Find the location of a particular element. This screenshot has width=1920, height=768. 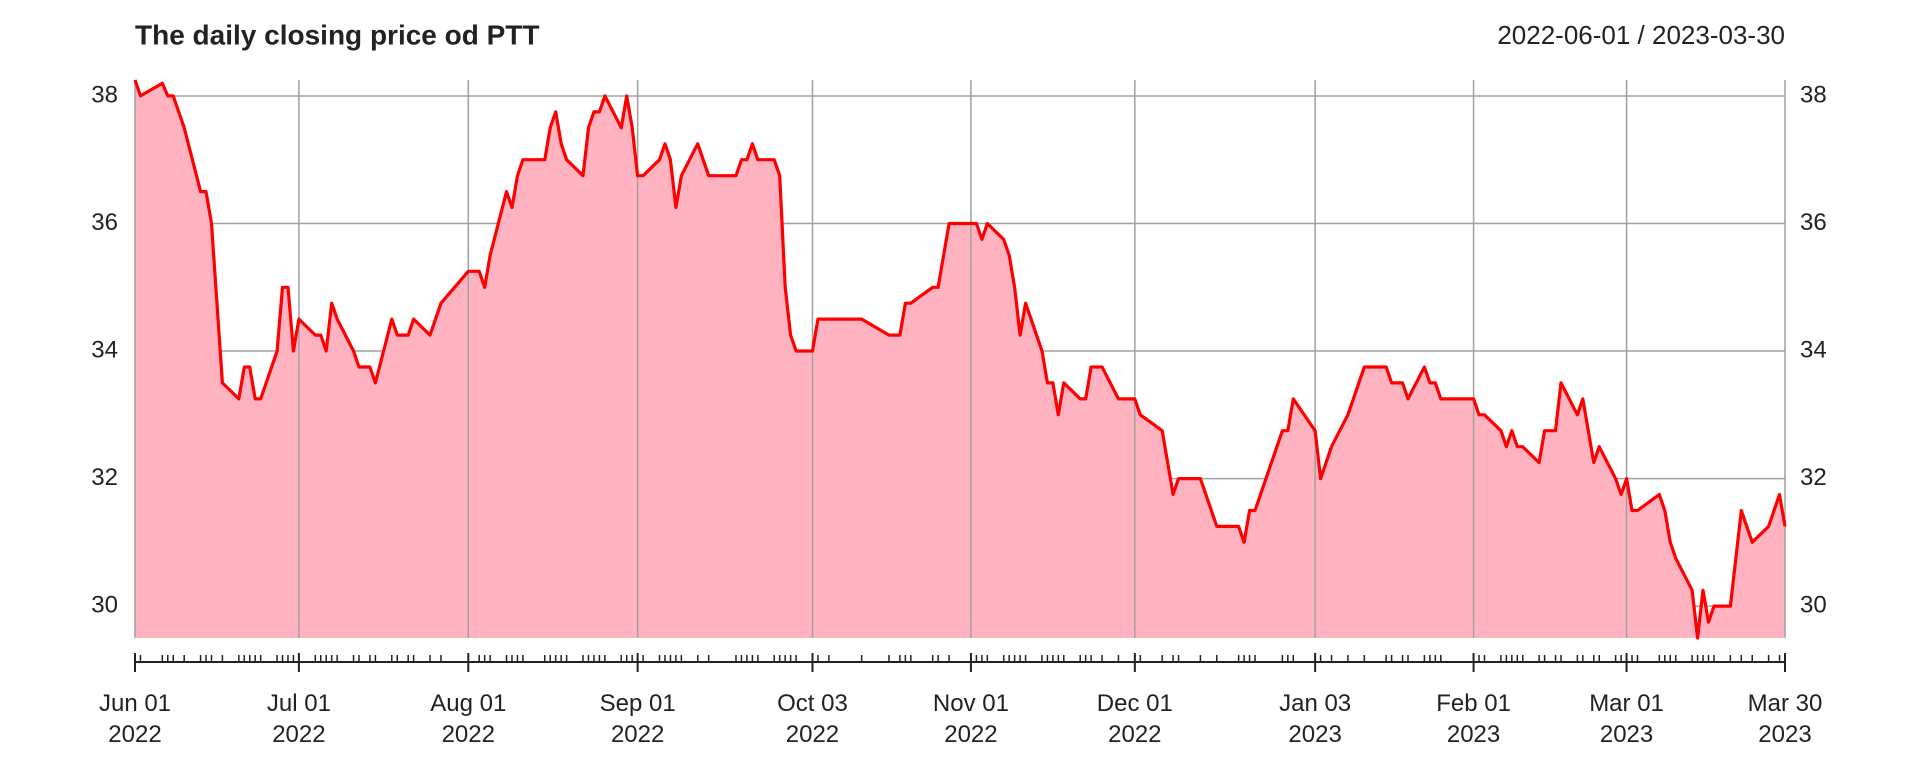

y-tick-label: 38 is located at coordinates (104, 94).